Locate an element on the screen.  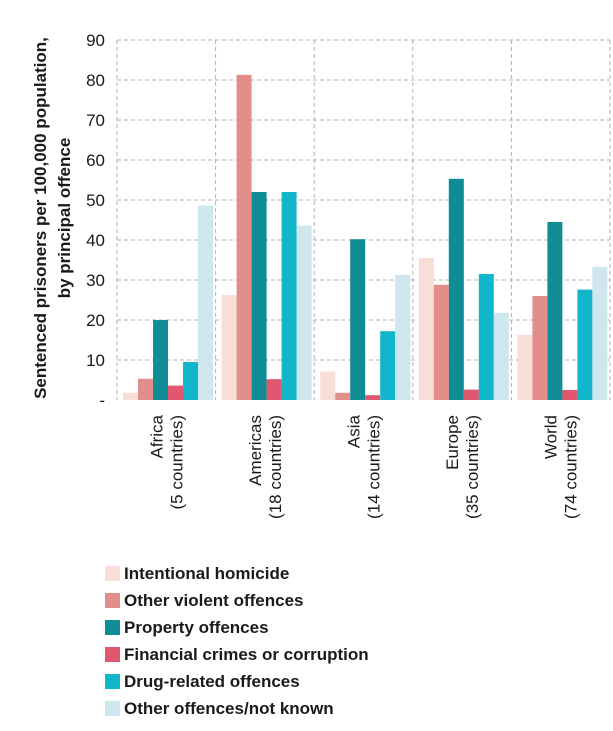
y-tick-label: - is located at coordinates (102, 400).